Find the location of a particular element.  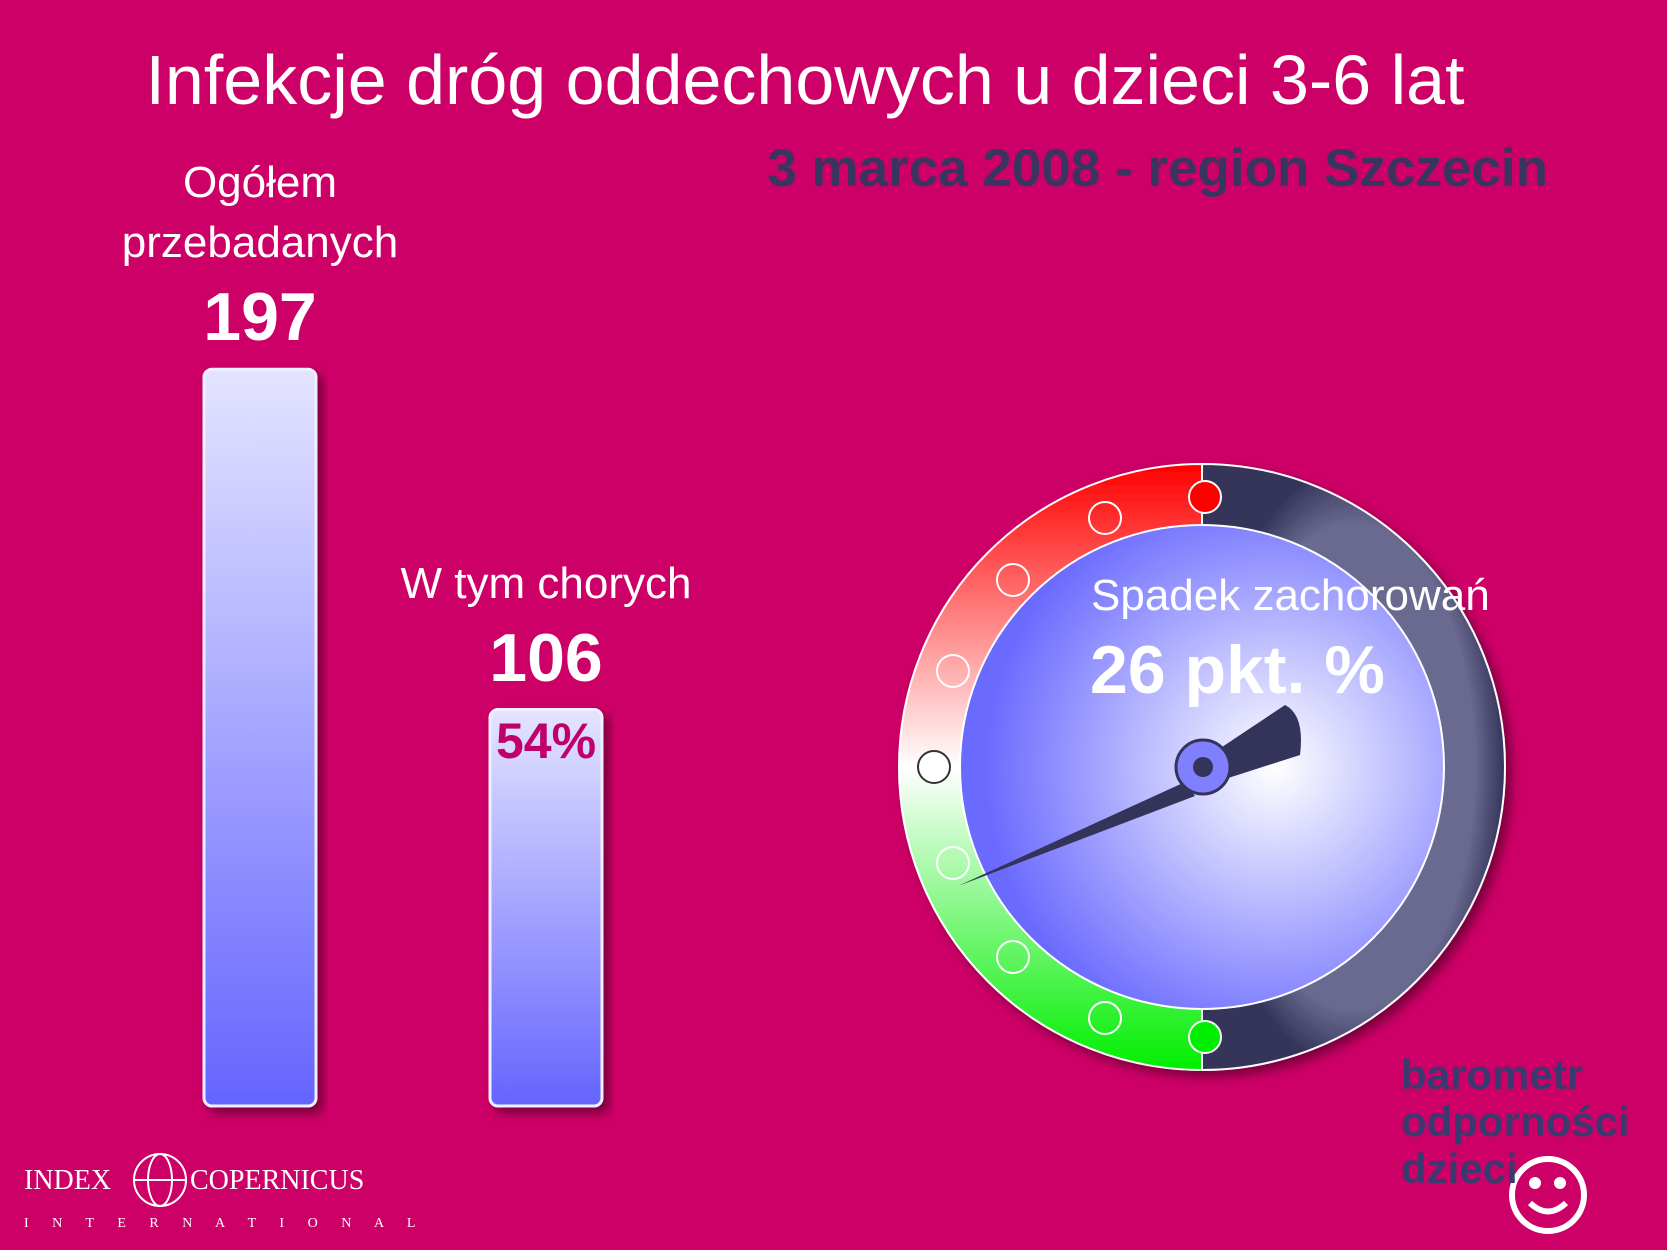

copernicus-globe is located at coordinates (160, 1180).